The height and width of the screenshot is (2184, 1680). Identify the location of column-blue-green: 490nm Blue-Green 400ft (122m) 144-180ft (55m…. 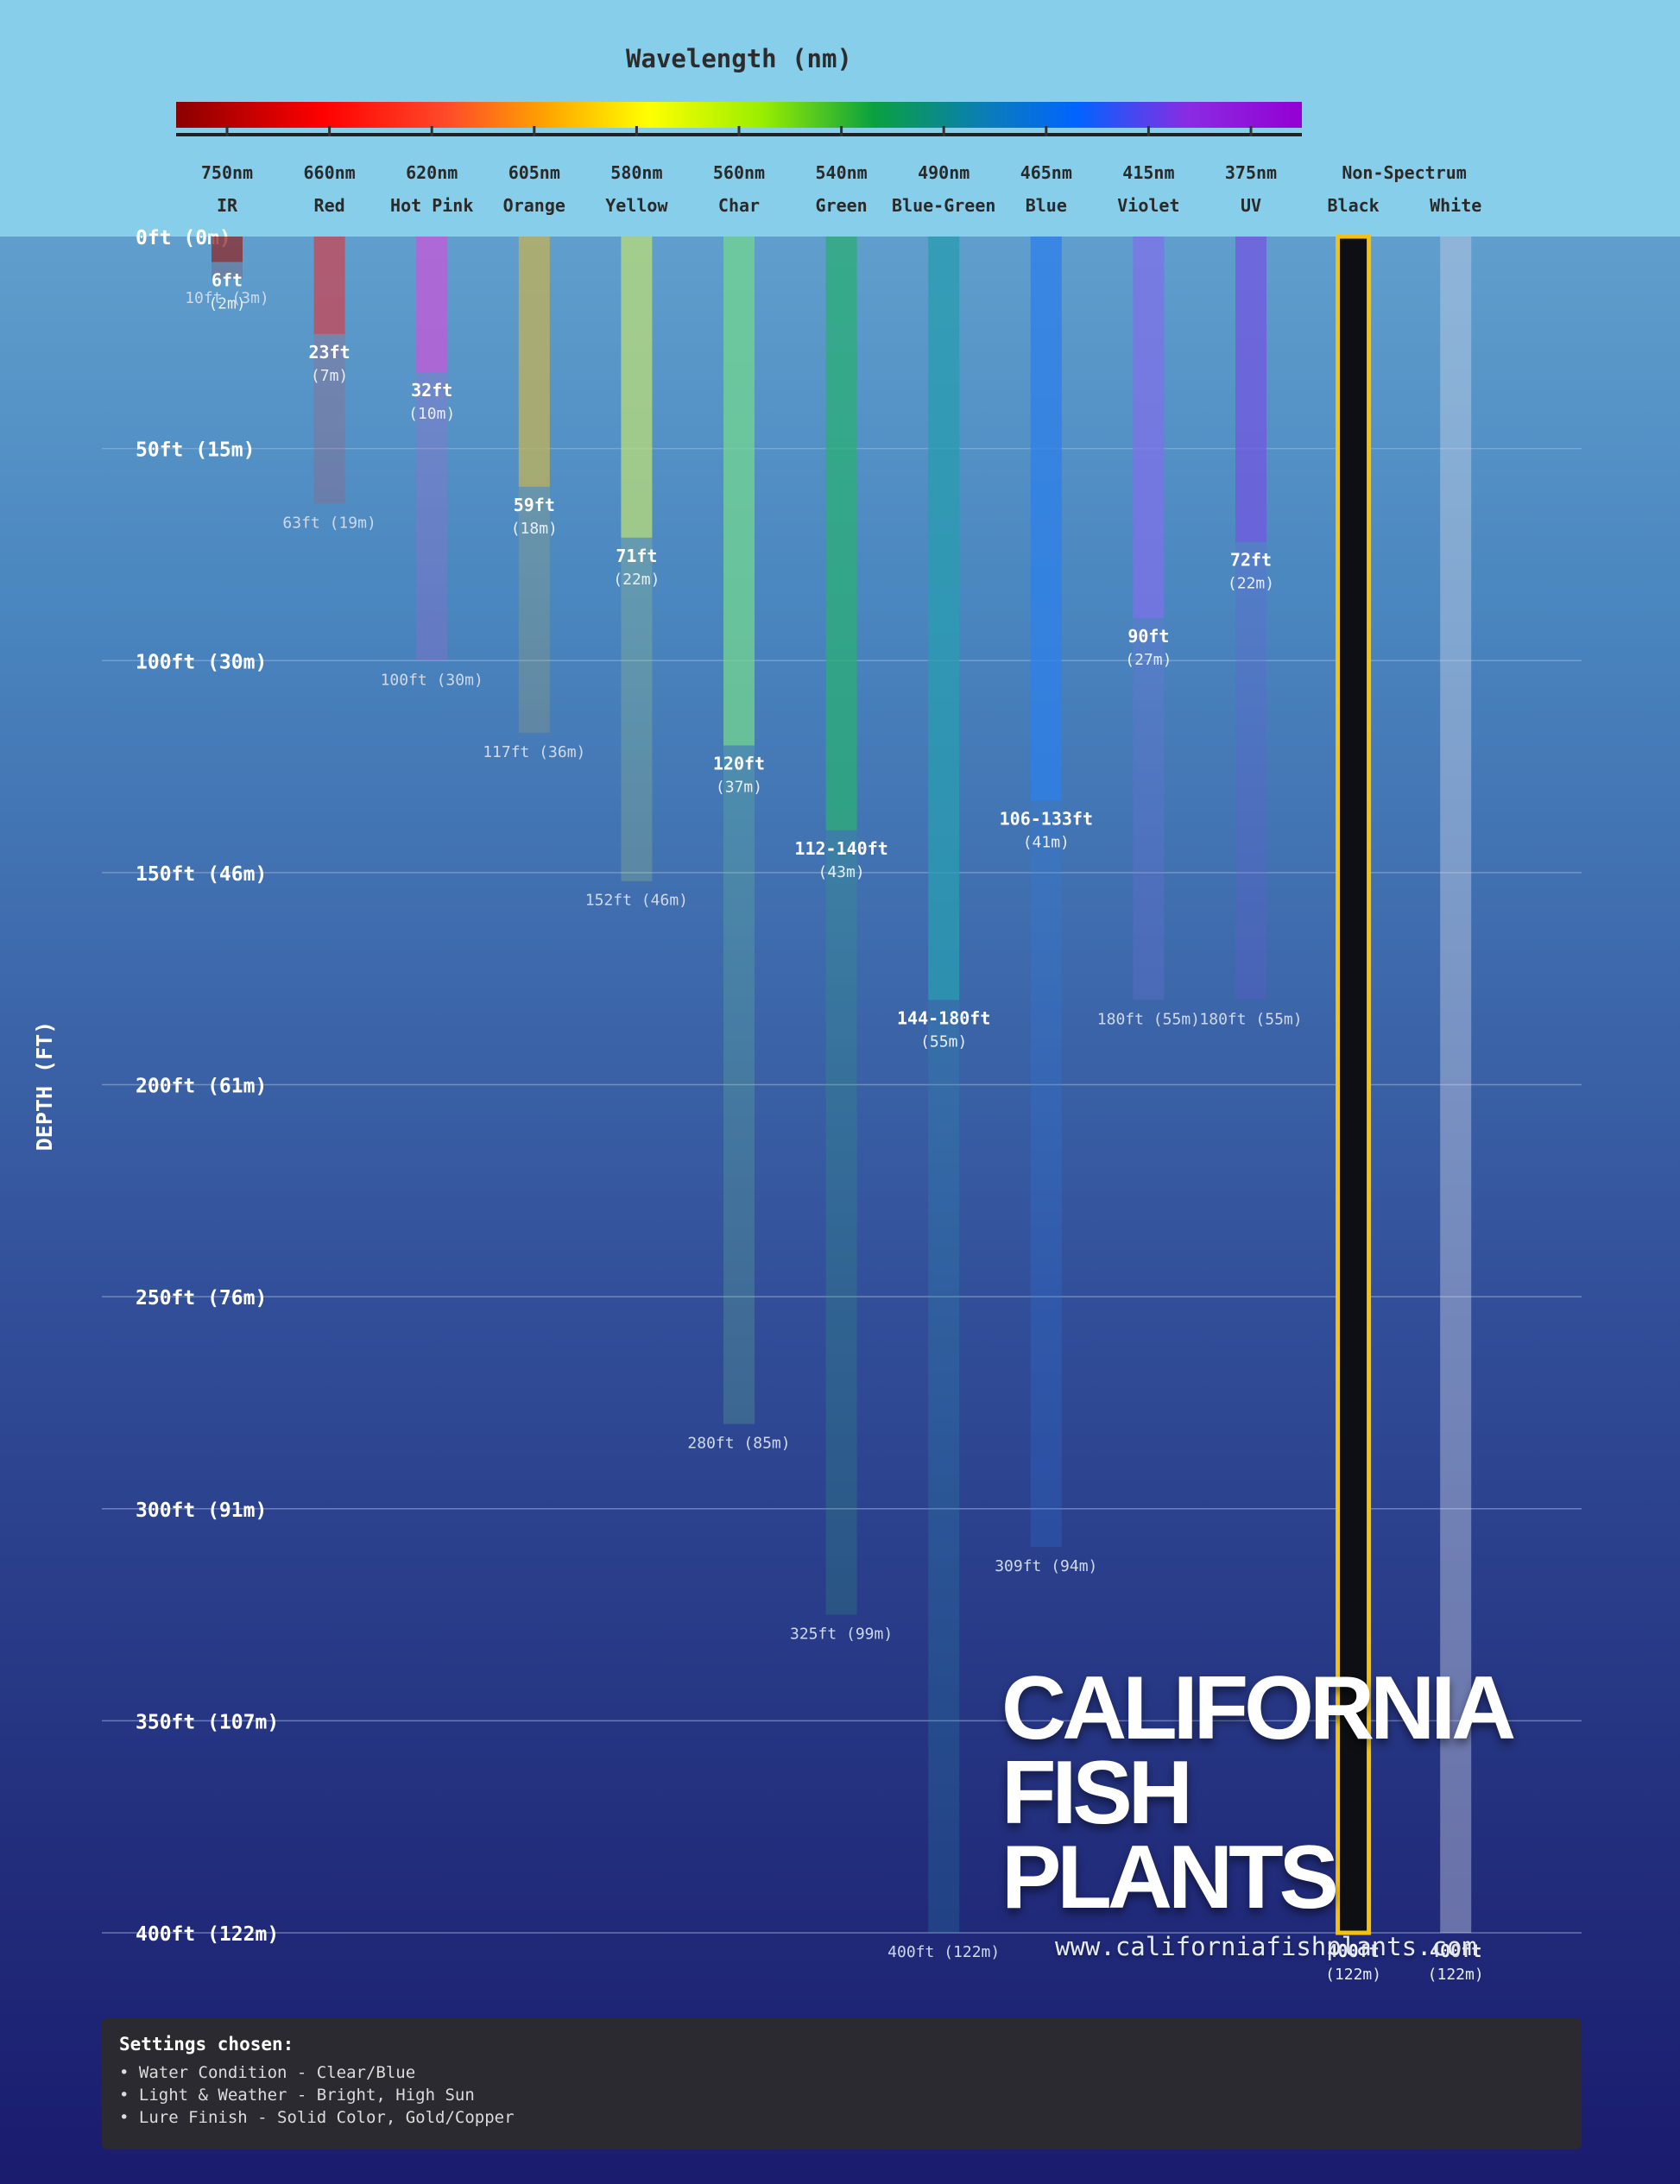
(943, 1061).